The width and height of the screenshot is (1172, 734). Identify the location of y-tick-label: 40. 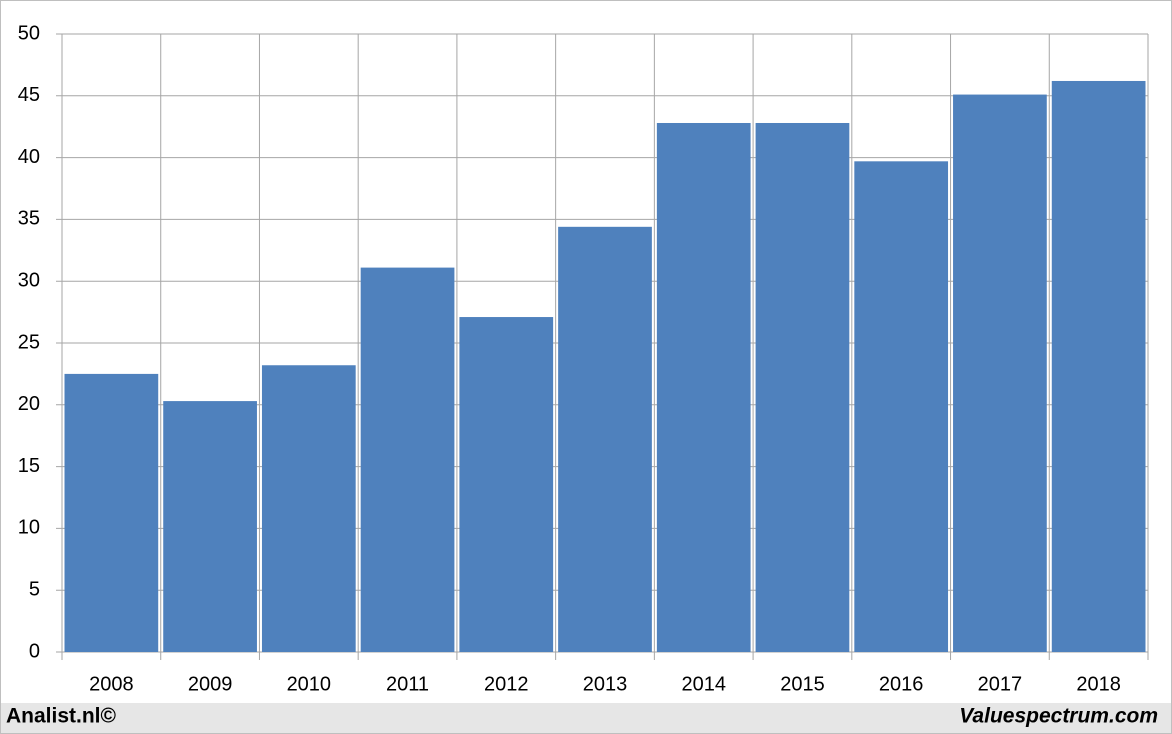
(29, 157).